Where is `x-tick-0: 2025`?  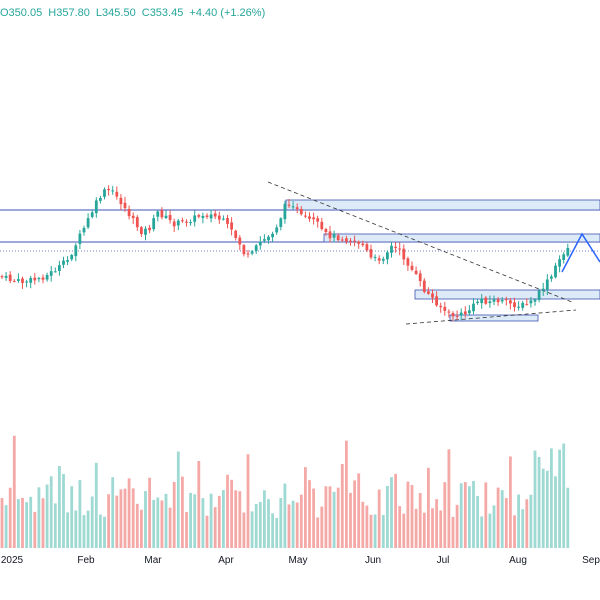
x-tick-0: 2025 is located at coordinates (12, 560).